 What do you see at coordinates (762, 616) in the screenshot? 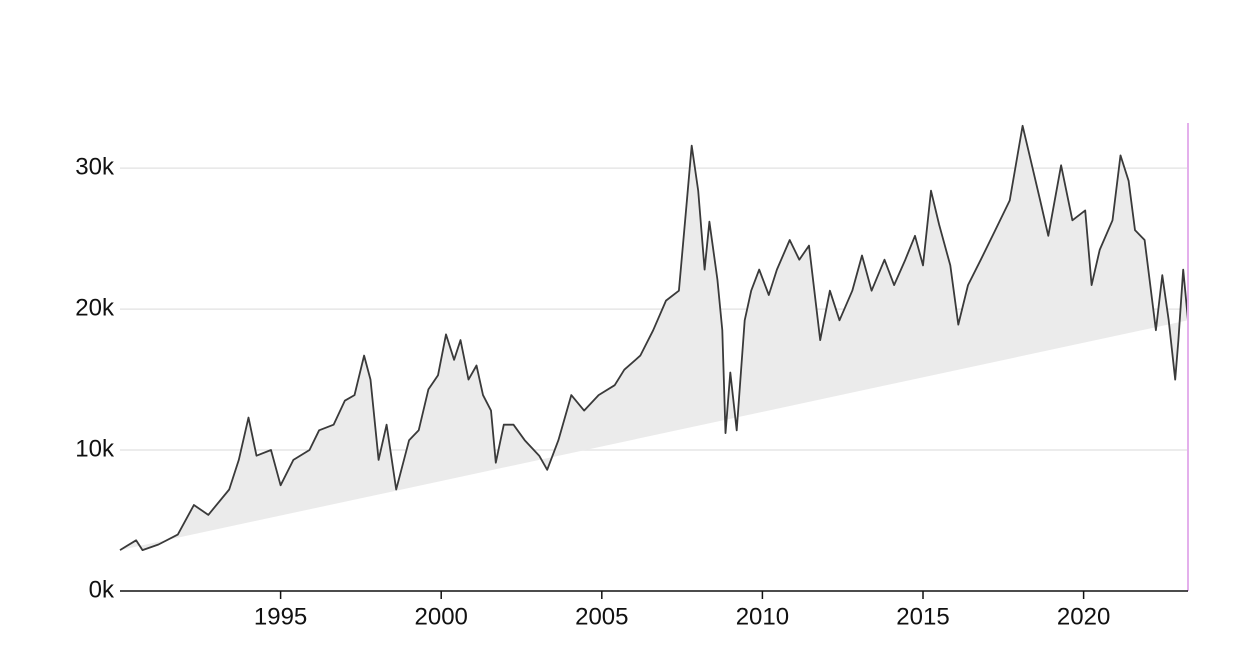
I see `x-tick-label: 2010` at bounding box center [762, 616].